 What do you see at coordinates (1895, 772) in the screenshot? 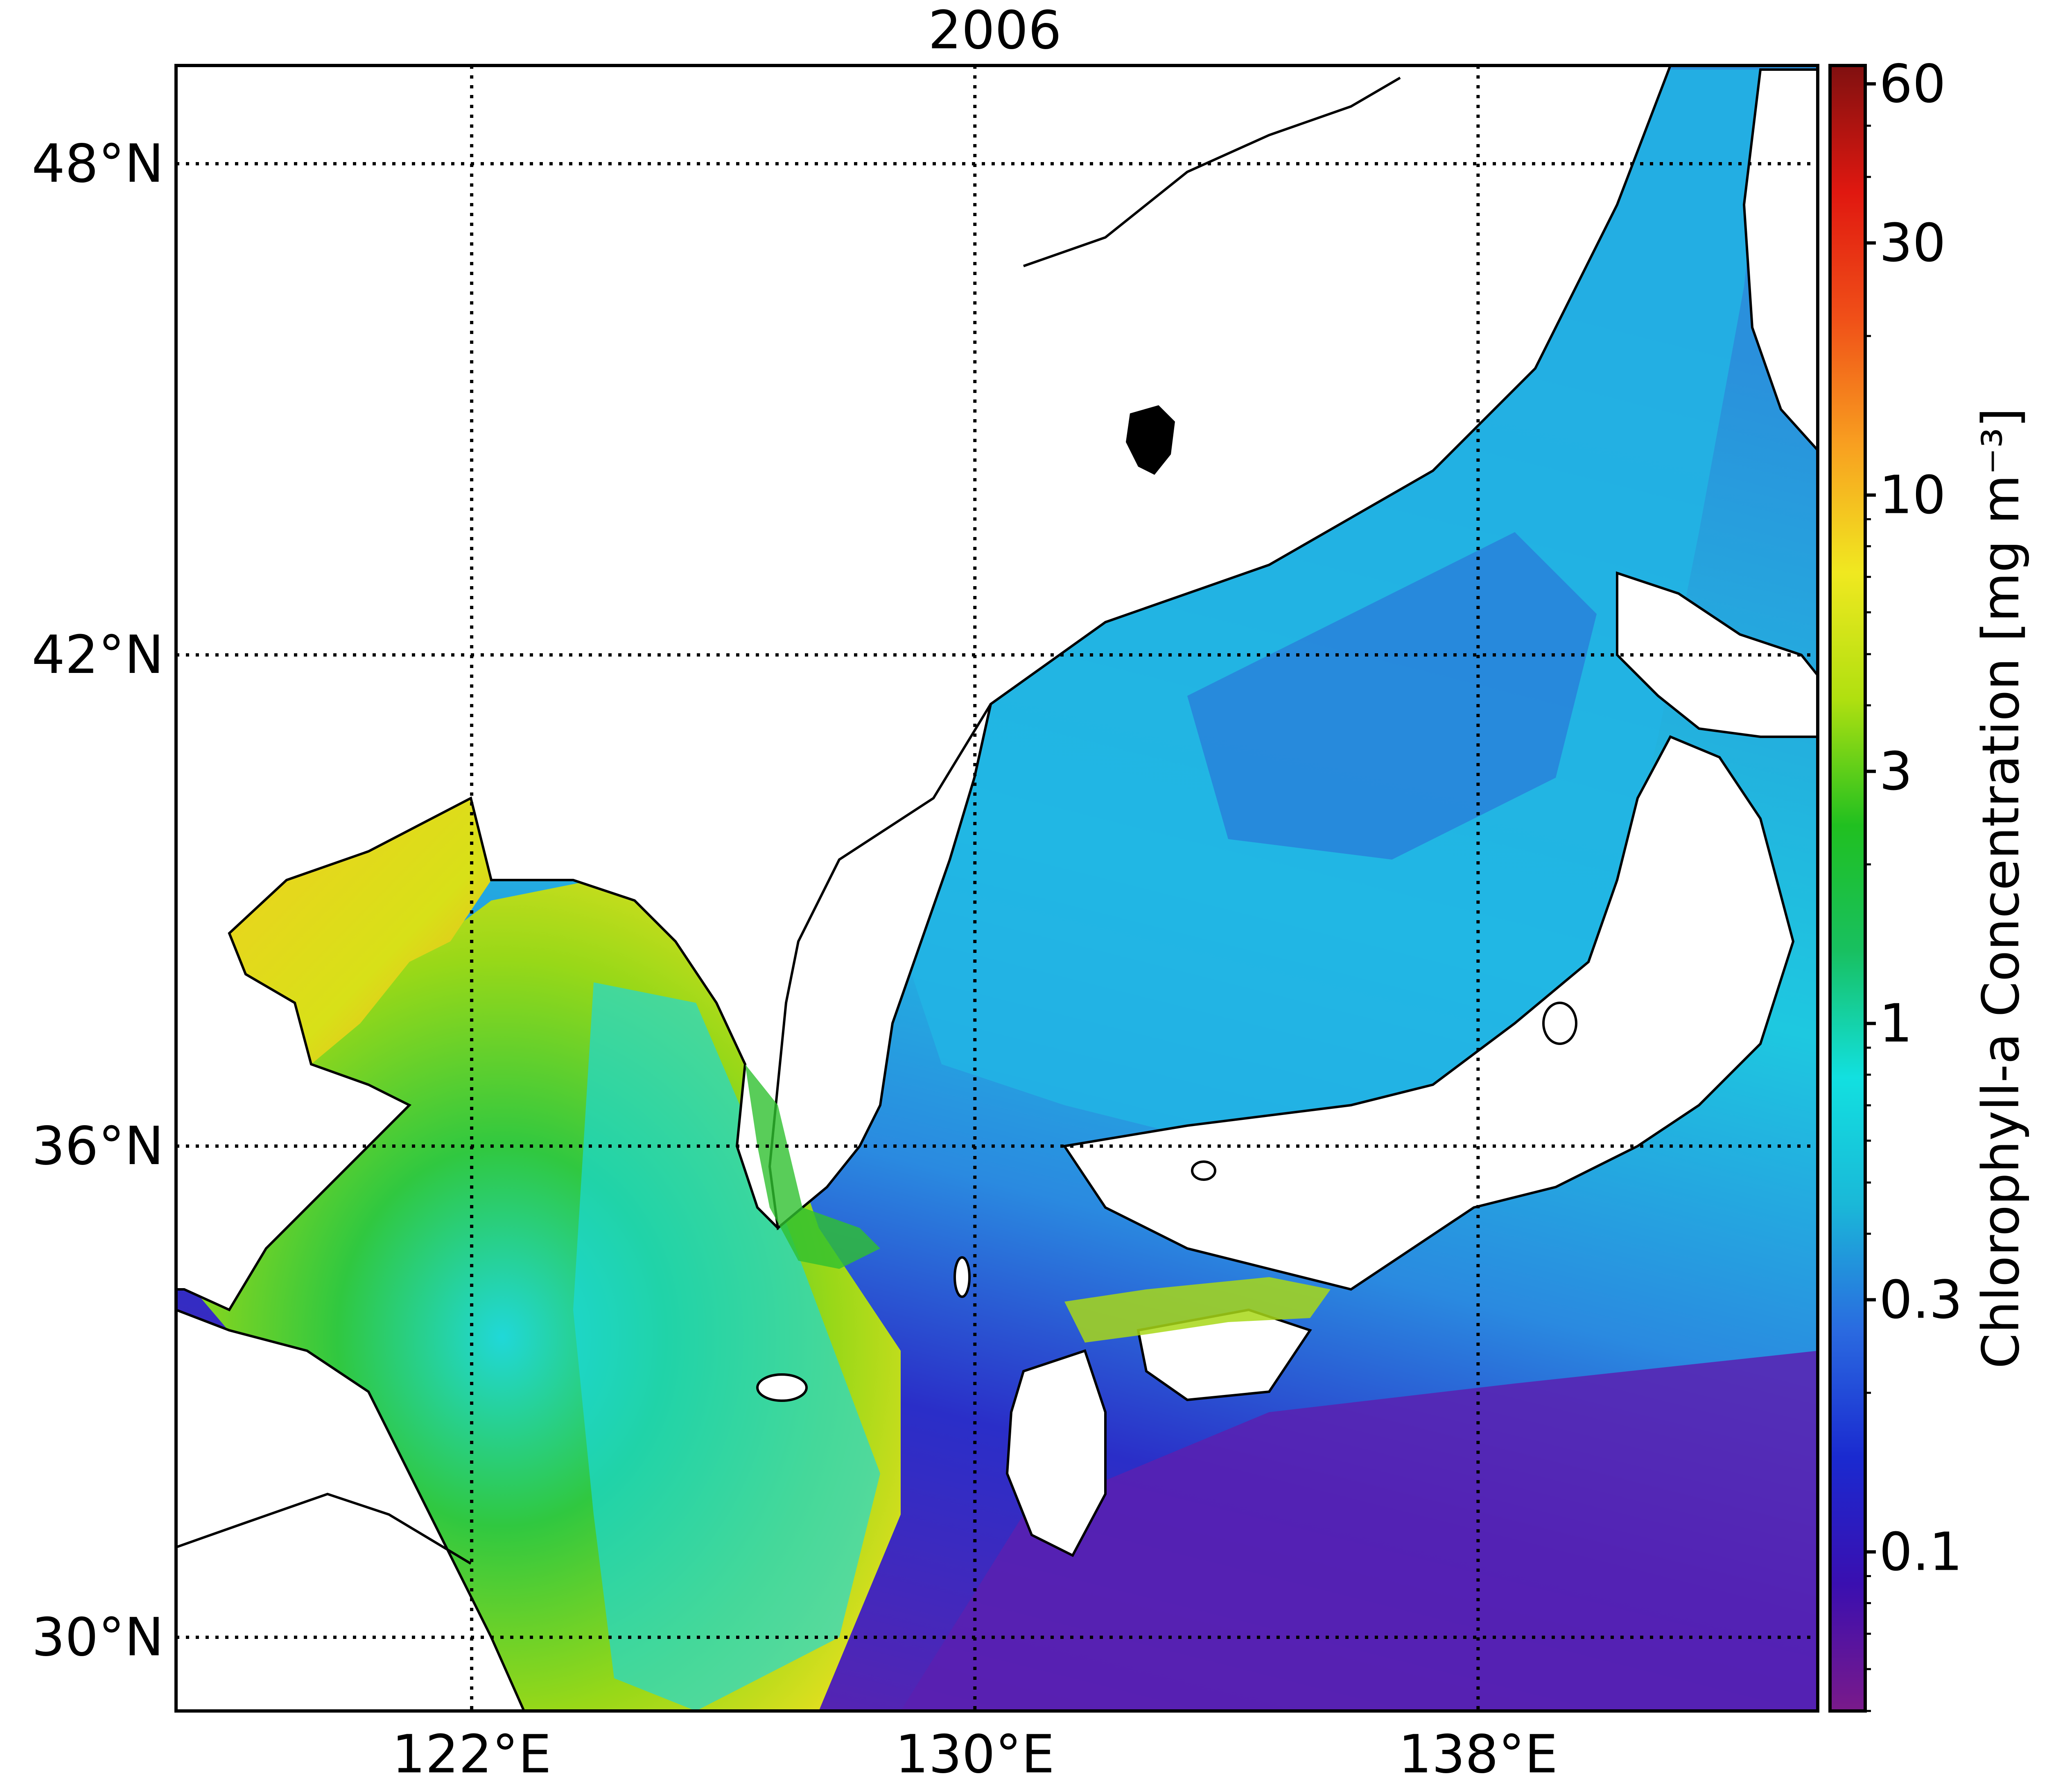
I see `colorbar-tick-label-3: 3` at bounding box center [1895, 772].